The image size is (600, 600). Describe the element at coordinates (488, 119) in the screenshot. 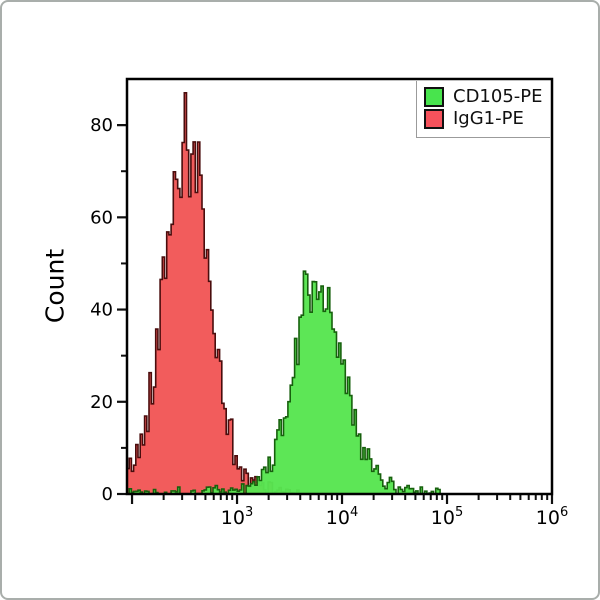

I see `legend-label-igg1: IgG1-PE` at that location.